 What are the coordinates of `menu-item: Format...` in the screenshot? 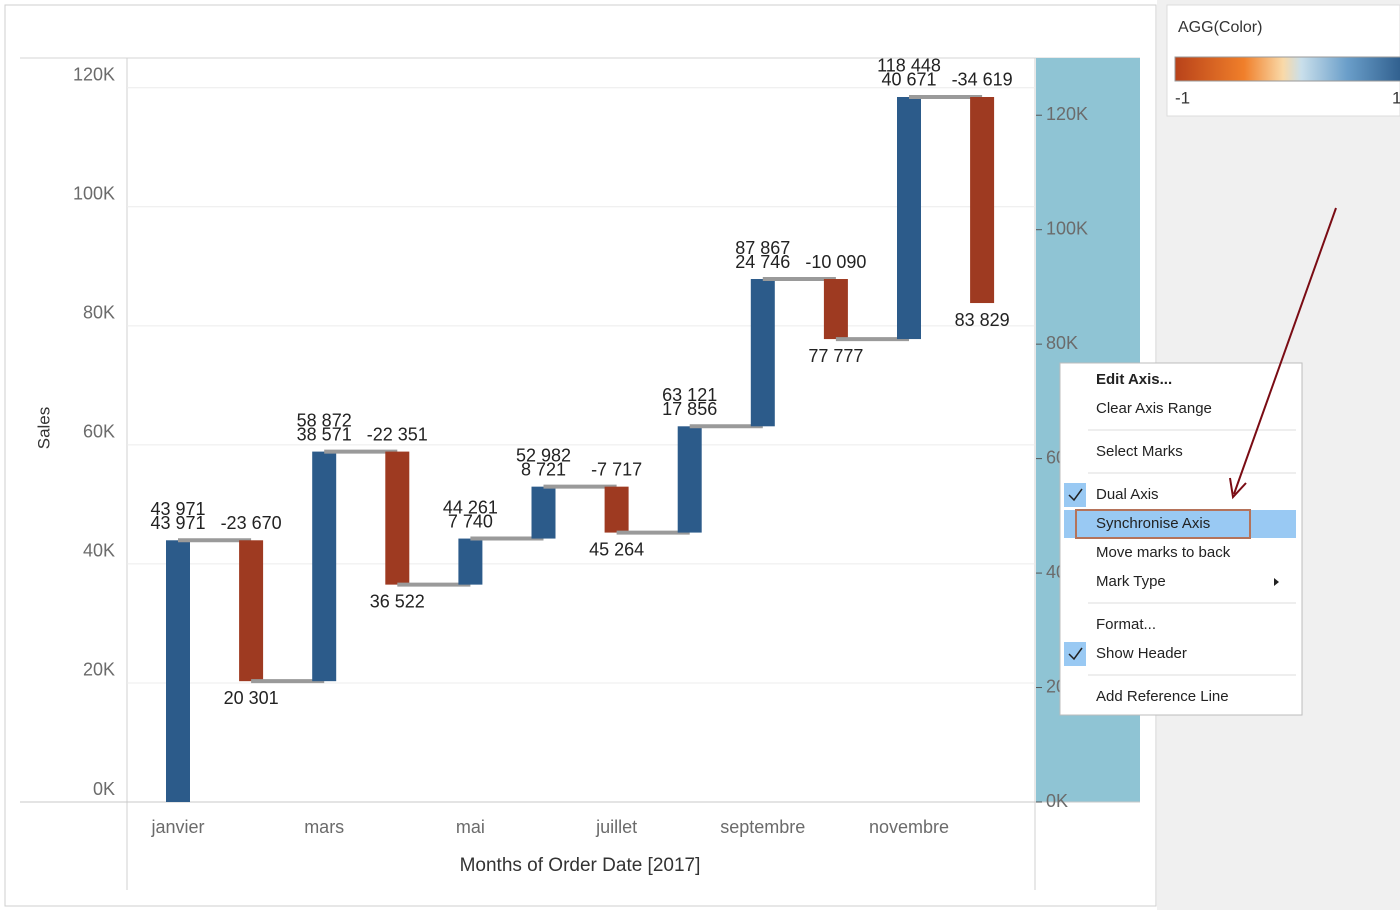 It's located at (1126, 624).